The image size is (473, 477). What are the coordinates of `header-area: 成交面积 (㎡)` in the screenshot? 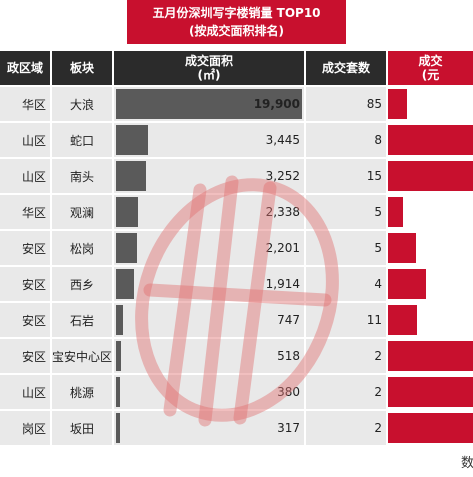 It's located at (209, 68).